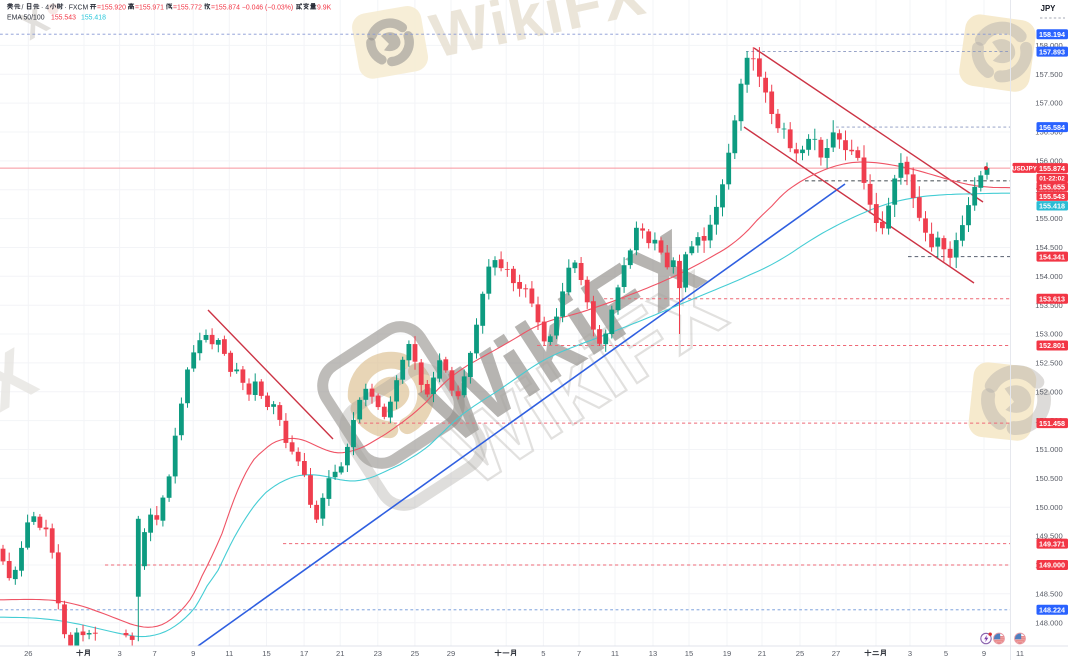 This screenshot has width=1068, height=665. Describe the element at coordinates (304, 653) in the screenshot. I see `svg-text: 17` at that location.